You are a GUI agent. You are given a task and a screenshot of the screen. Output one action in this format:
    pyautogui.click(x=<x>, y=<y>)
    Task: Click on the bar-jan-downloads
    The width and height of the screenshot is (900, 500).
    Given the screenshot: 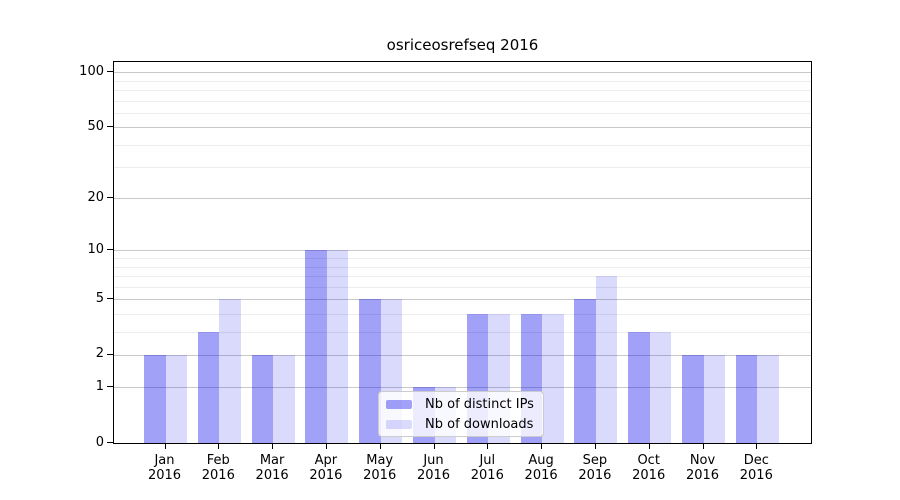 What is the action you would take?
    pyautogui.click(x=176, y=398)
    